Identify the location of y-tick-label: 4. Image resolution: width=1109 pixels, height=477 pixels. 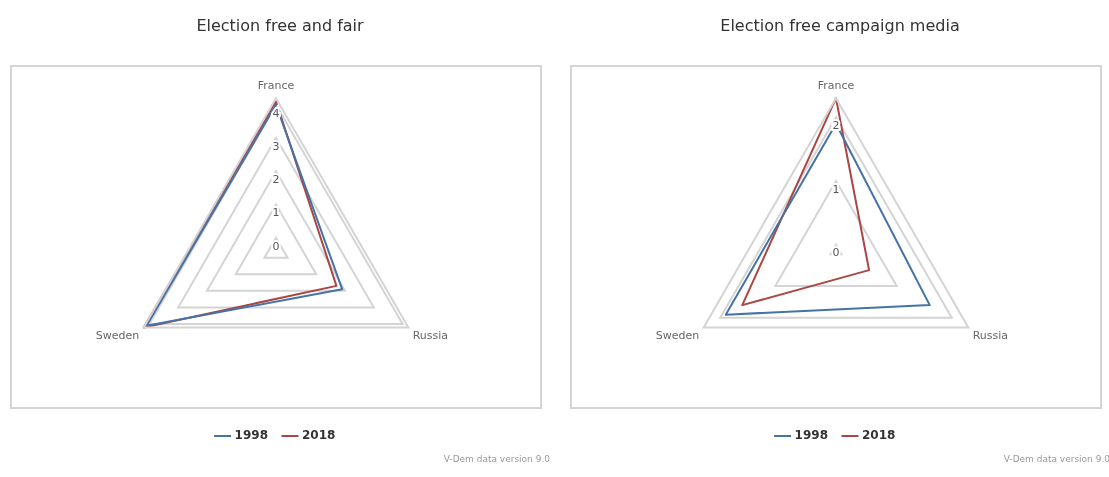
(276, 113).